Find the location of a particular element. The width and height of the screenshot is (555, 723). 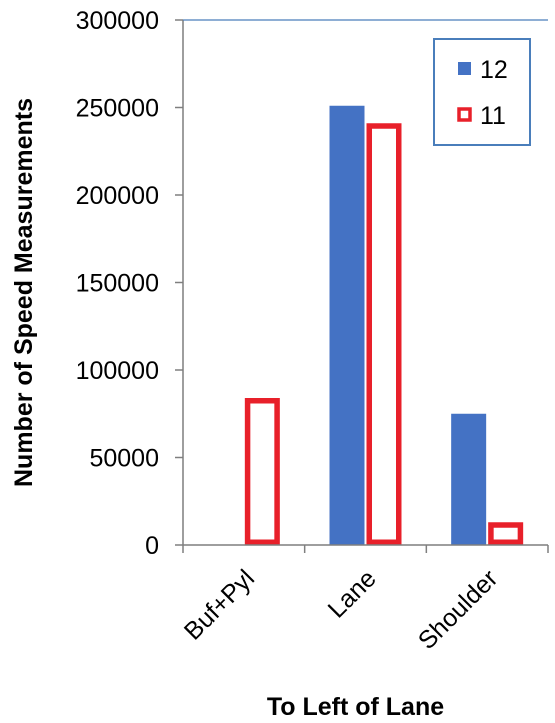

y-tick-label: 250000 is located at coordinates (117, 109).